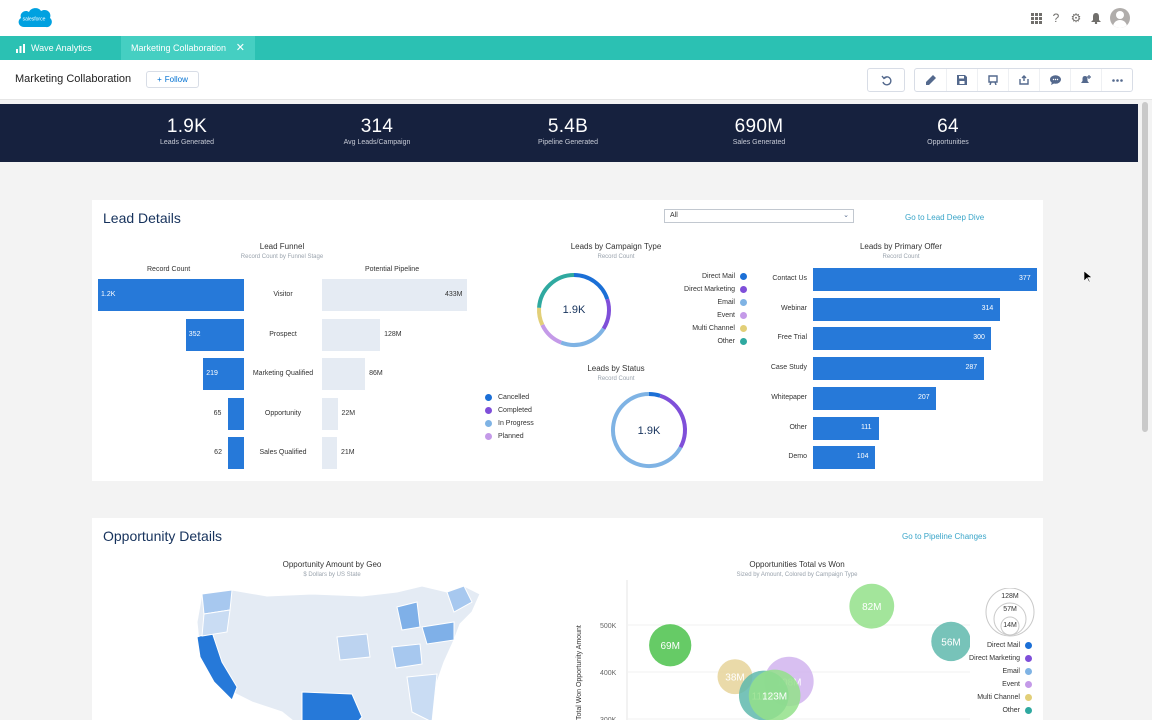  Describe the element at coordinates (377, 142) in the screenshot. I see `kpi-label: Avg Leads/Campaign` at that location.